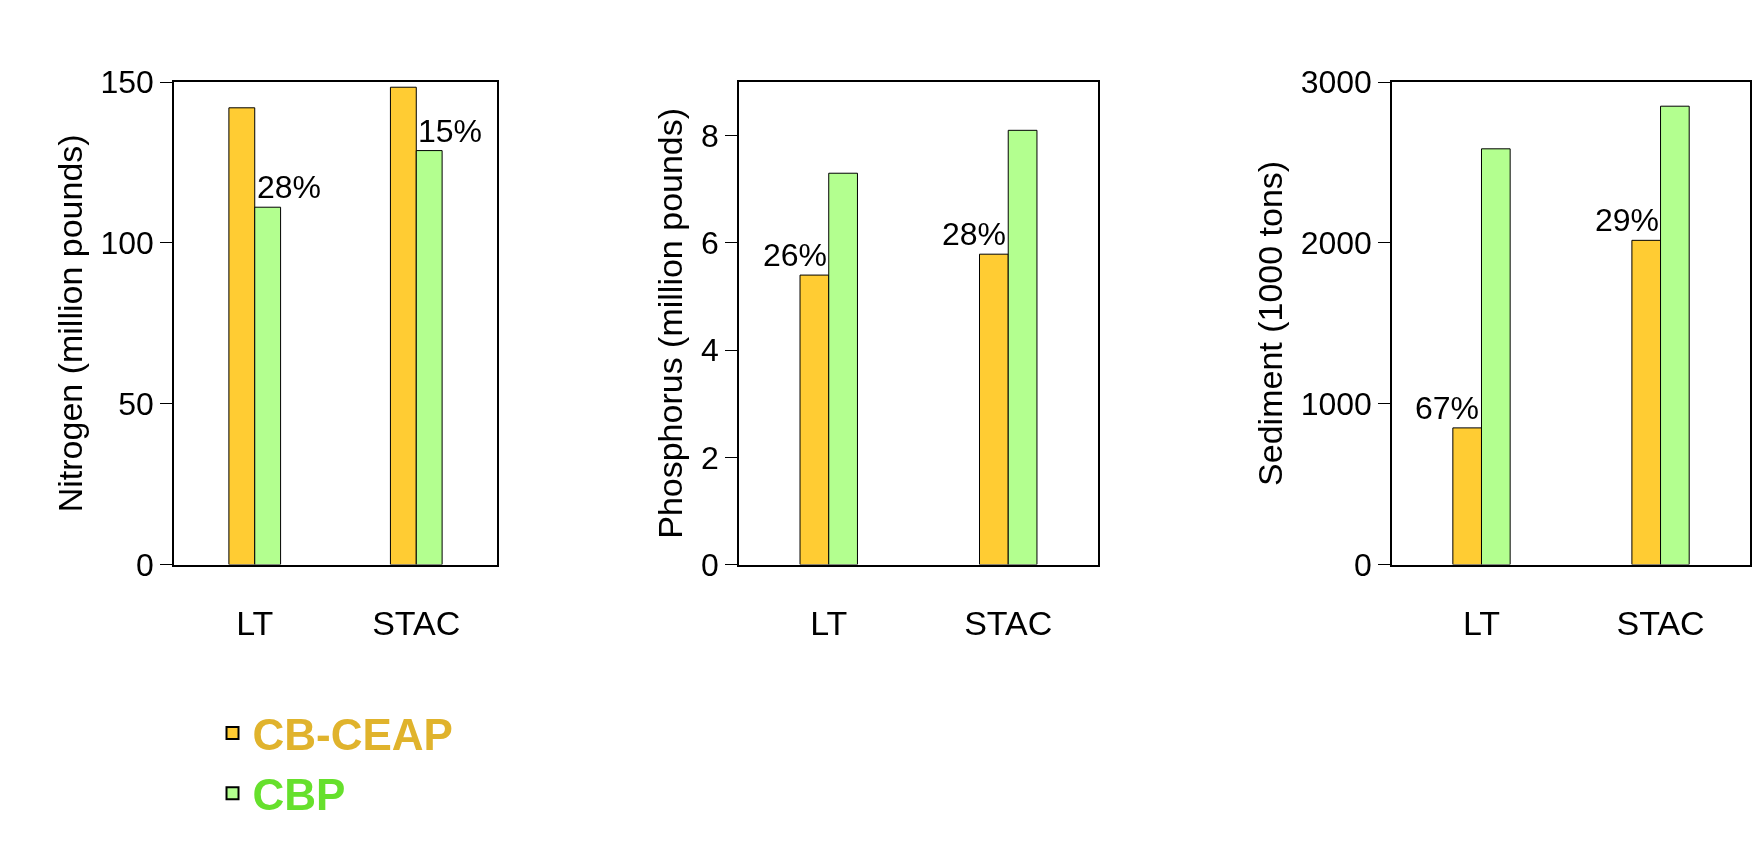 The image size is (1752, 847). Describe the element at coordinates (299, 795) in the screenshot. I see `legend-label: CBP` at that location.